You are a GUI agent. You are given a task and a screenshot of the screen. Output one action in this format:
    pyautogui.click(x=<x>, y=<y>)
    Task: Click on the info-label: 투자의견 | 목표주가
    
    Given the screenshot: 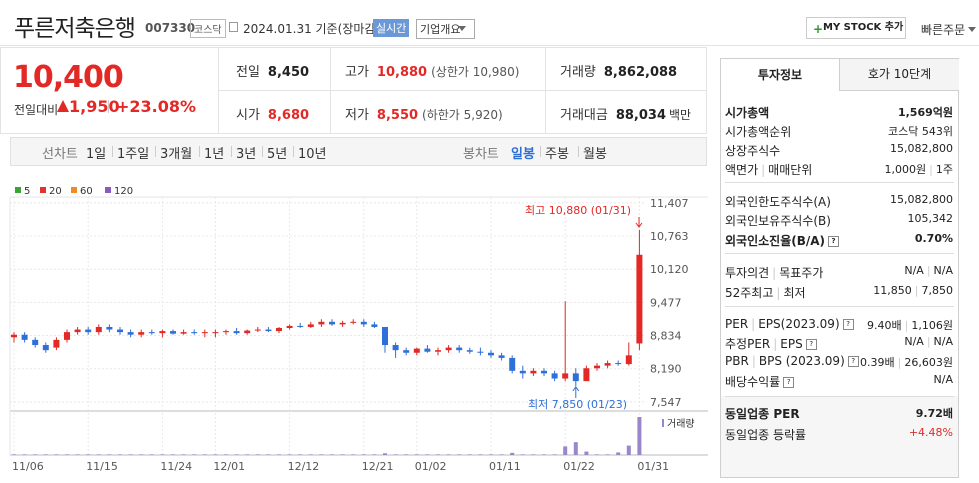 What is the action you would take?
    pyautogui.click(x=774, y=272)
    